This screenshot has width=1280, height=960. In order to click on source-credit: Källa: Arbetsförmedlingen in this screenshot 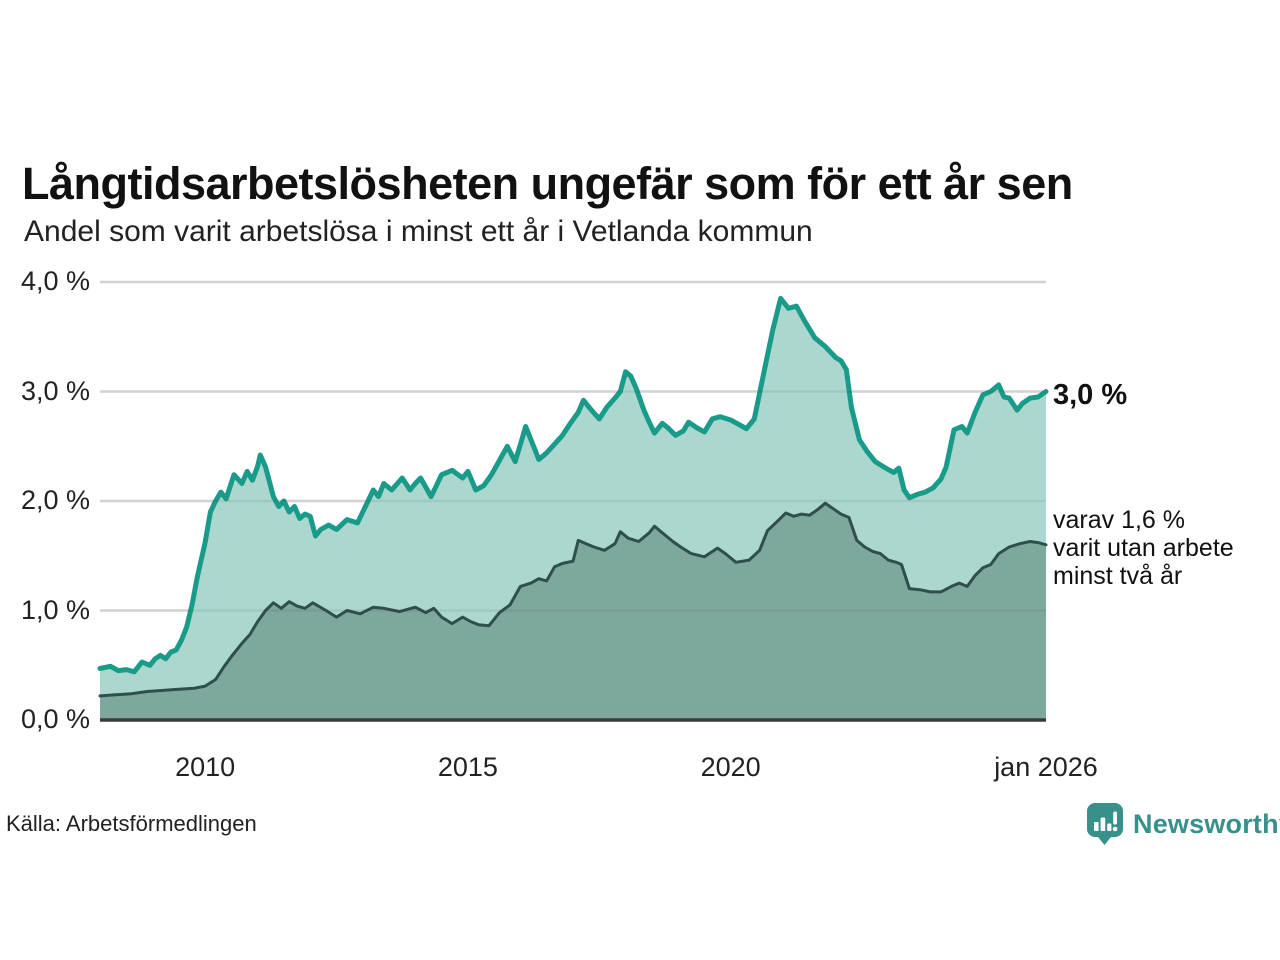, I will do `click(131, 823)`.